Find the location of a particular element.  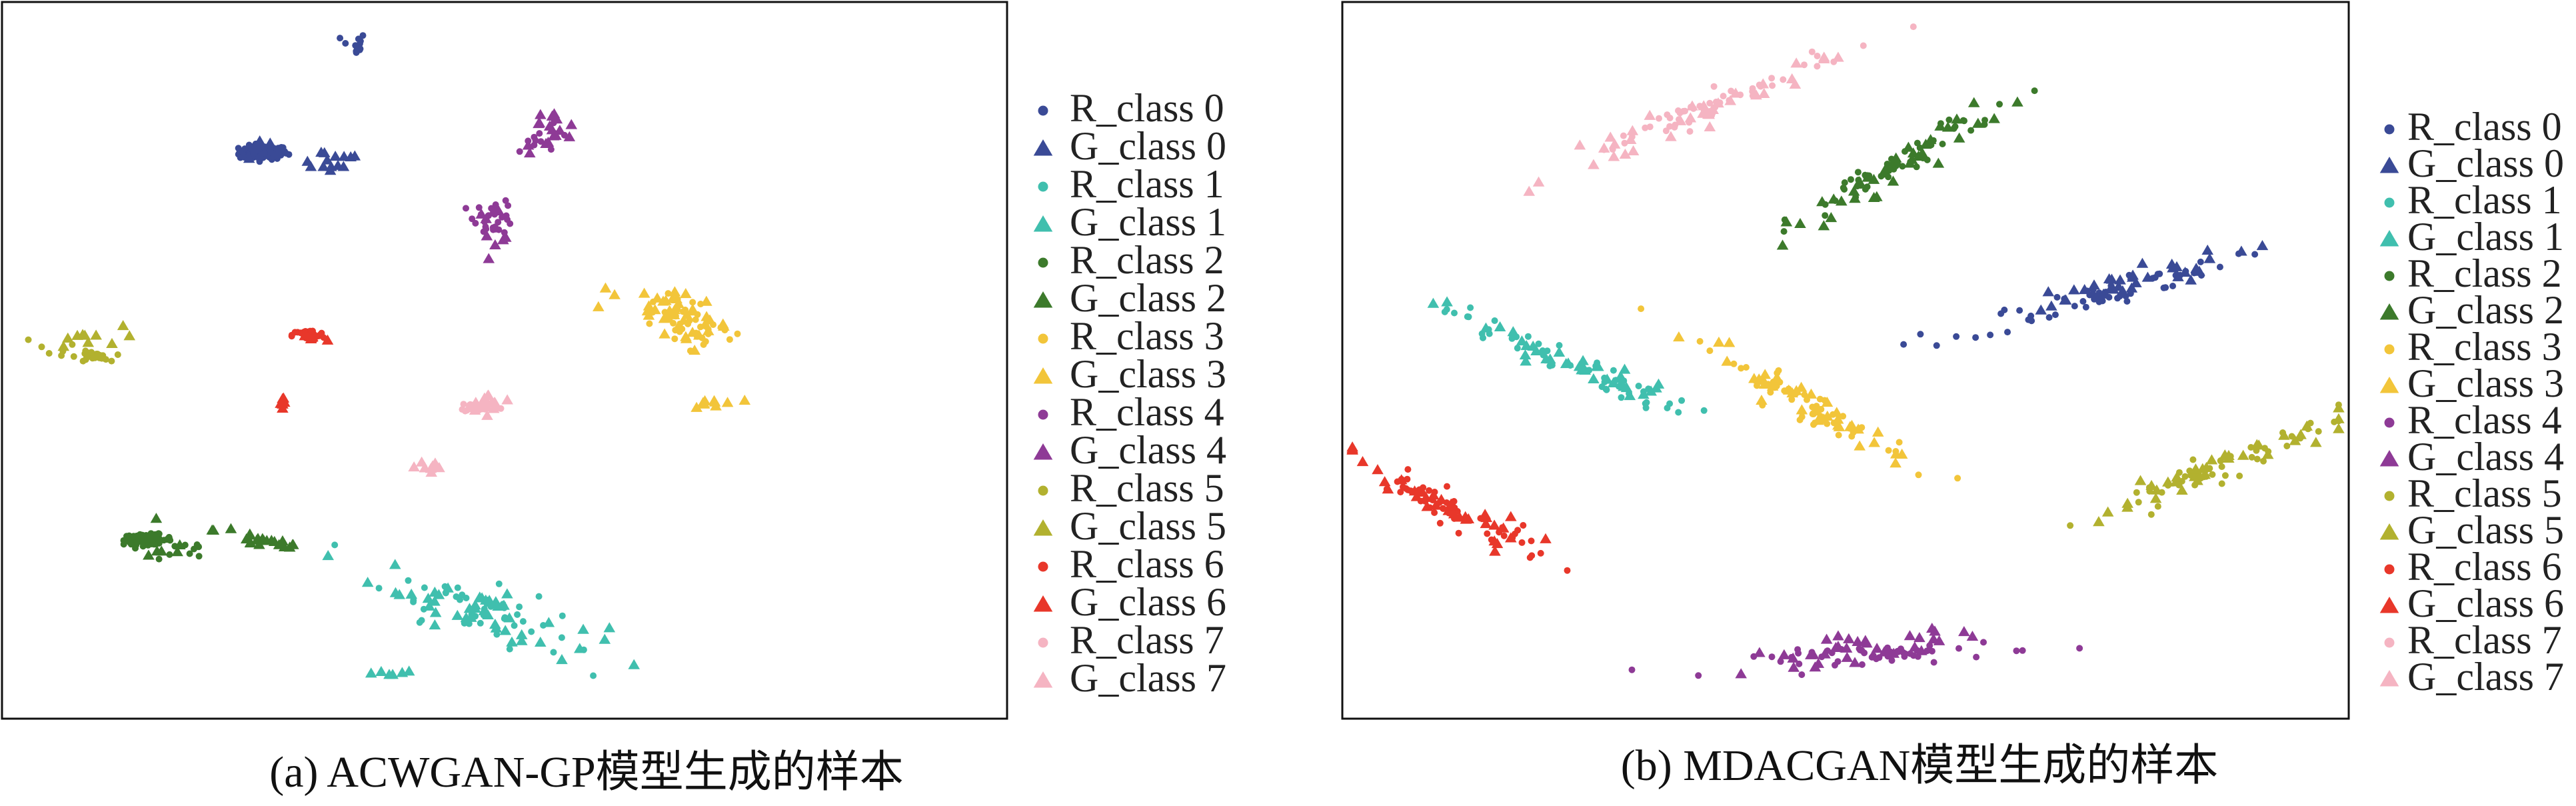

legend-label-r-class-5: R_class 5 is located at coordinates (1147, 488).